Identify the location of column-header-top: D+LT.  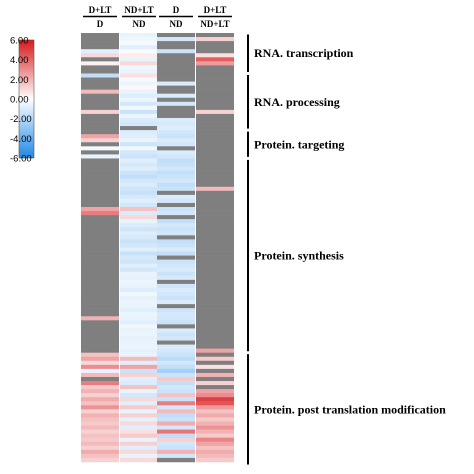
(215, 10).